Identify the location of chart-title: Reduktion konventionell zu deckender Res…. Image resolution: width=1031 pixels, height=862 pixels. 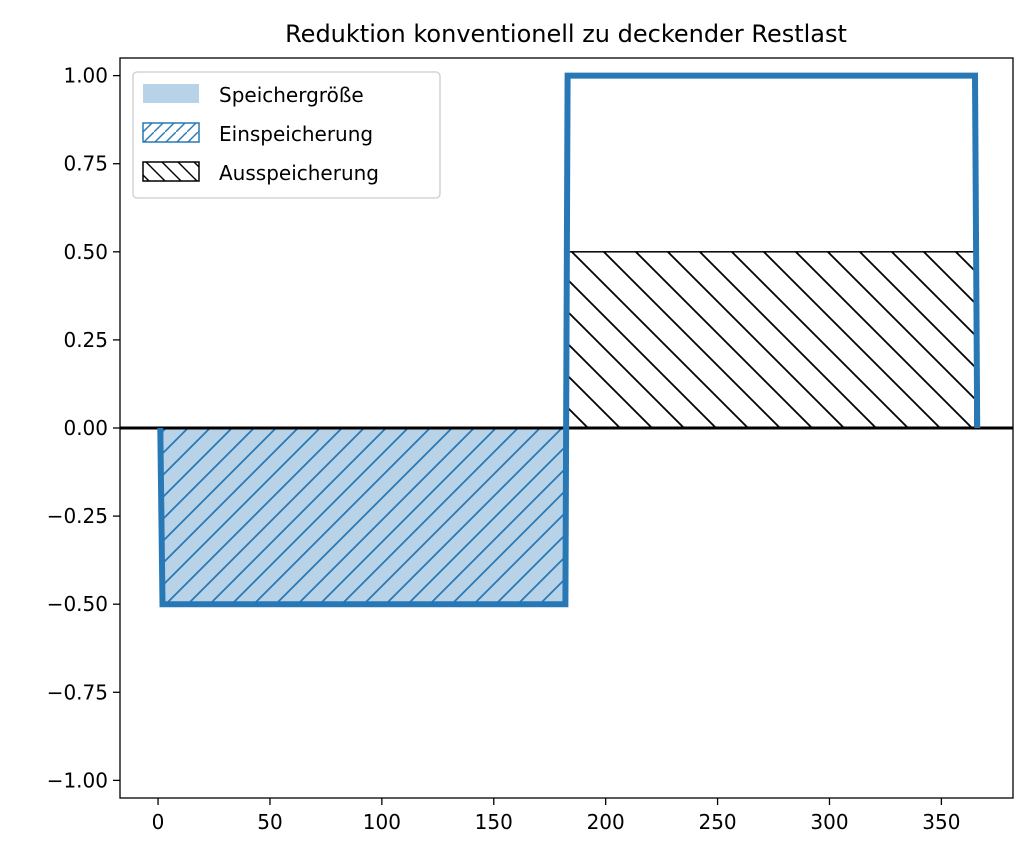
(566, 34).